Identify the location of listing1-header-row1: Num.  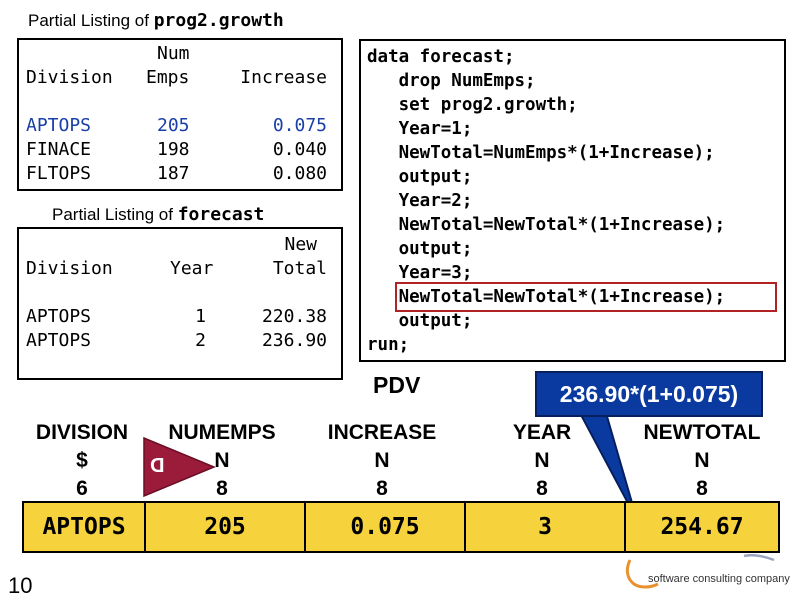
(180, 54).